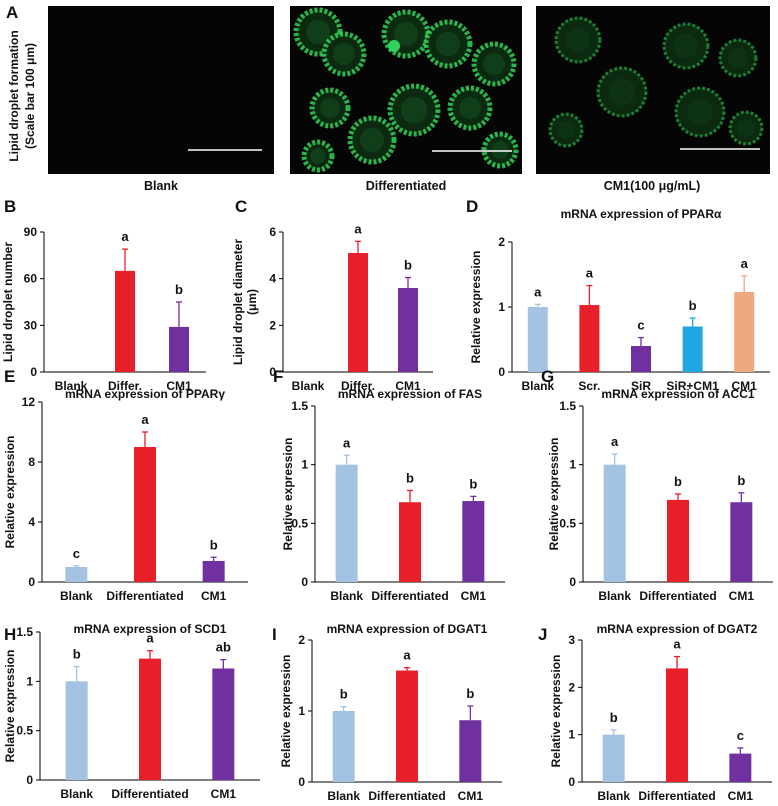  I want to click on panel-letter: C, so click(241, 206).